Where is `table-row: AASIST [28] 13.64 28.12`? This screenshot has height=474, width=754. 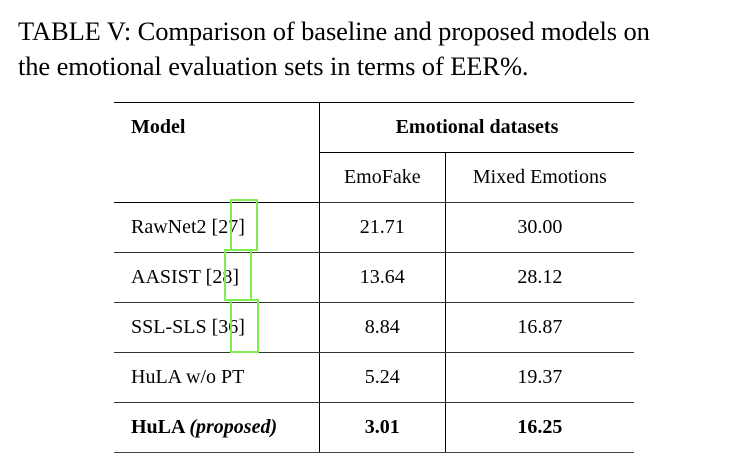
table-row: AASIST [28] 13.64 28.12 is located at coordinates (374, 277).